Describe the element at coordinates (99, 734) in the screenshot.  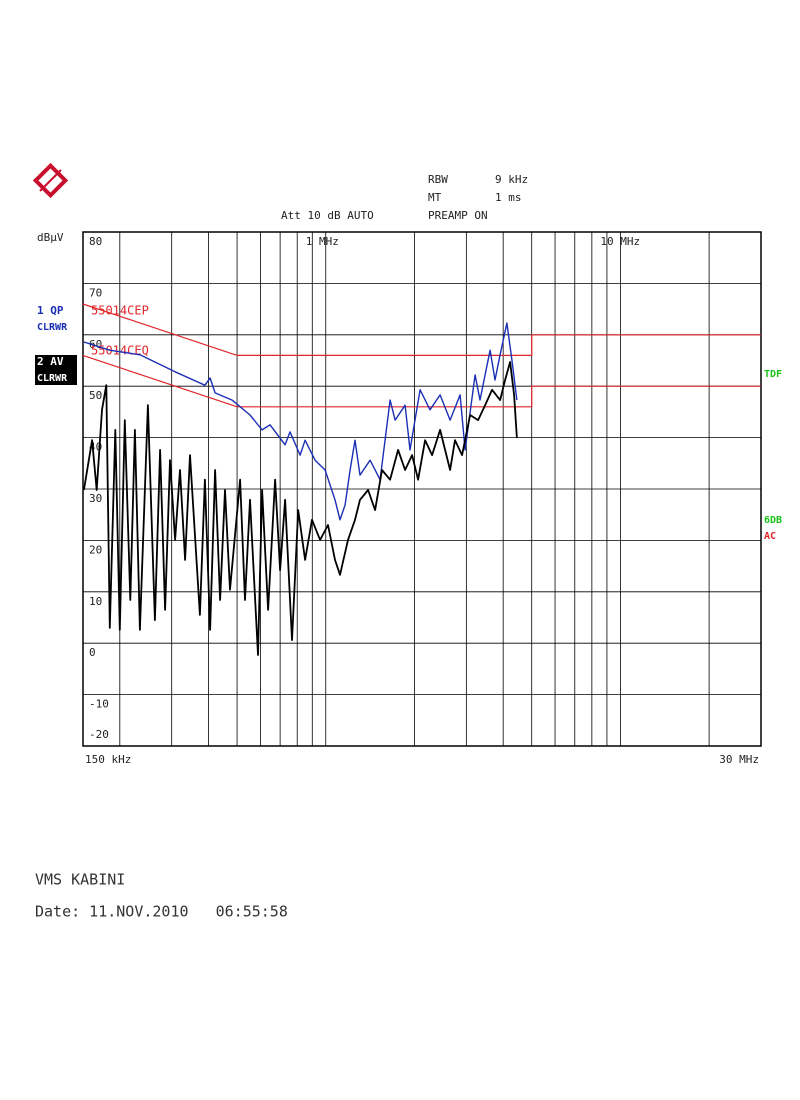
I see `y-tick-label: -20` at that location.